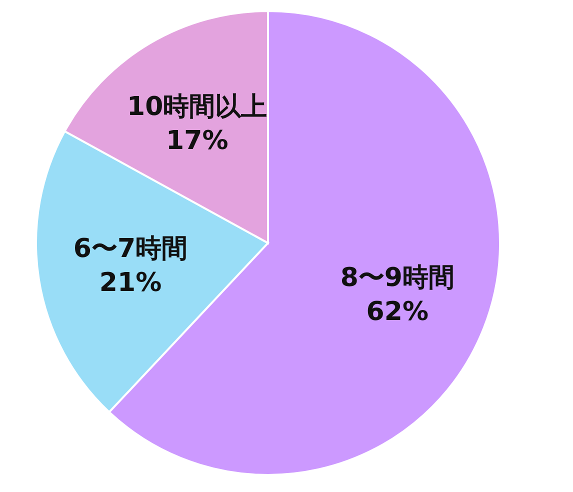 This screenshot has width=573, height=492. I want to click on slice-label: 10時間以上, so click(197, 107).